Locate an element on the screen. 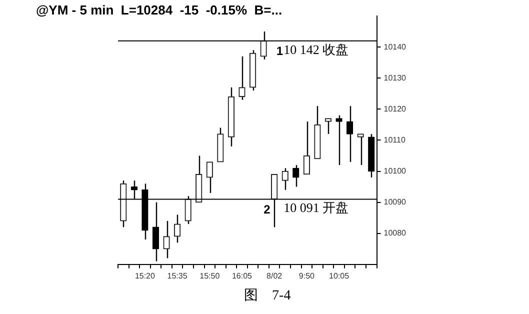  x-tick-label: 8/02 is located at coordinates (274, 275).